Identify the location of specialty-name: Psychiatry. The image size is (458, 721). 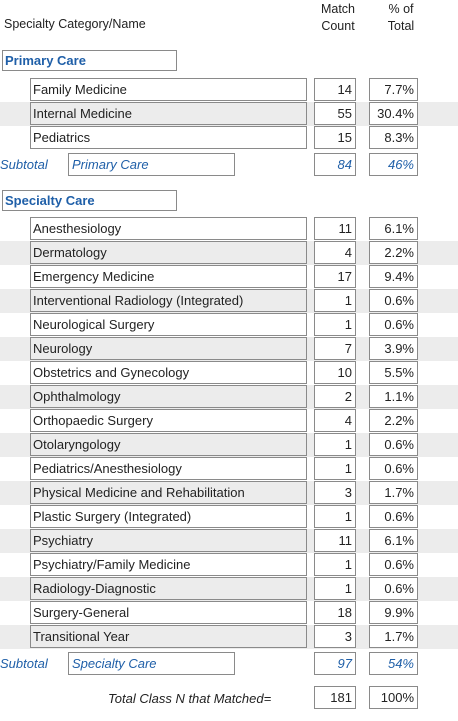
(168, 540).